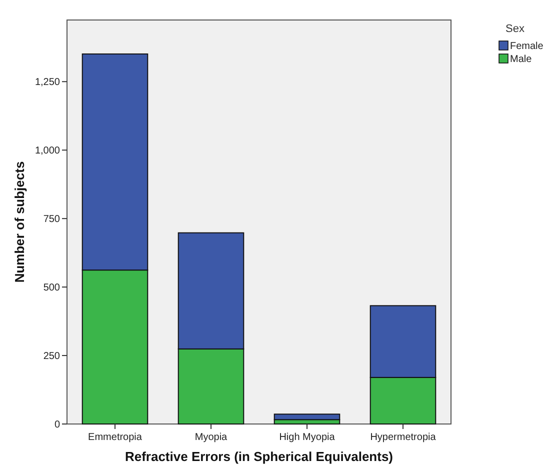 The height and width of the screenshot is (473, 546). What do you see at coordinates (259, 456) in the screenshot?
I see `x-axis-title: Refractive Errors (in Spherical Equivalents)` at bounding box center [259, 456].